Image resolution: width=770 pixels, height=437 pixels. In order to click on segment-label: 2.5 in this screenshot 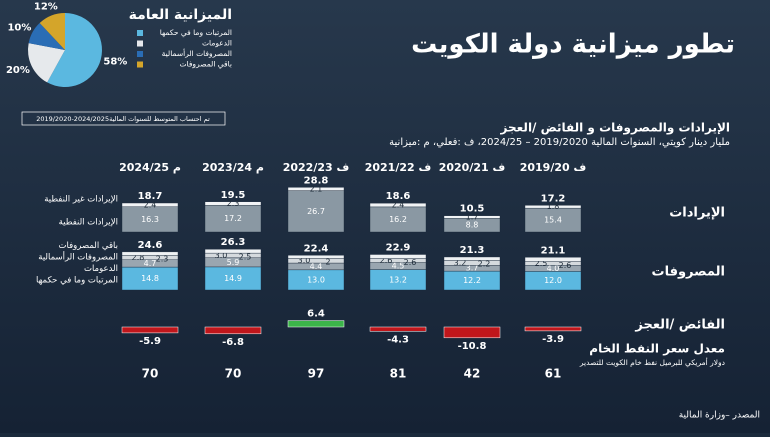, I will do `click(541, 263)`.